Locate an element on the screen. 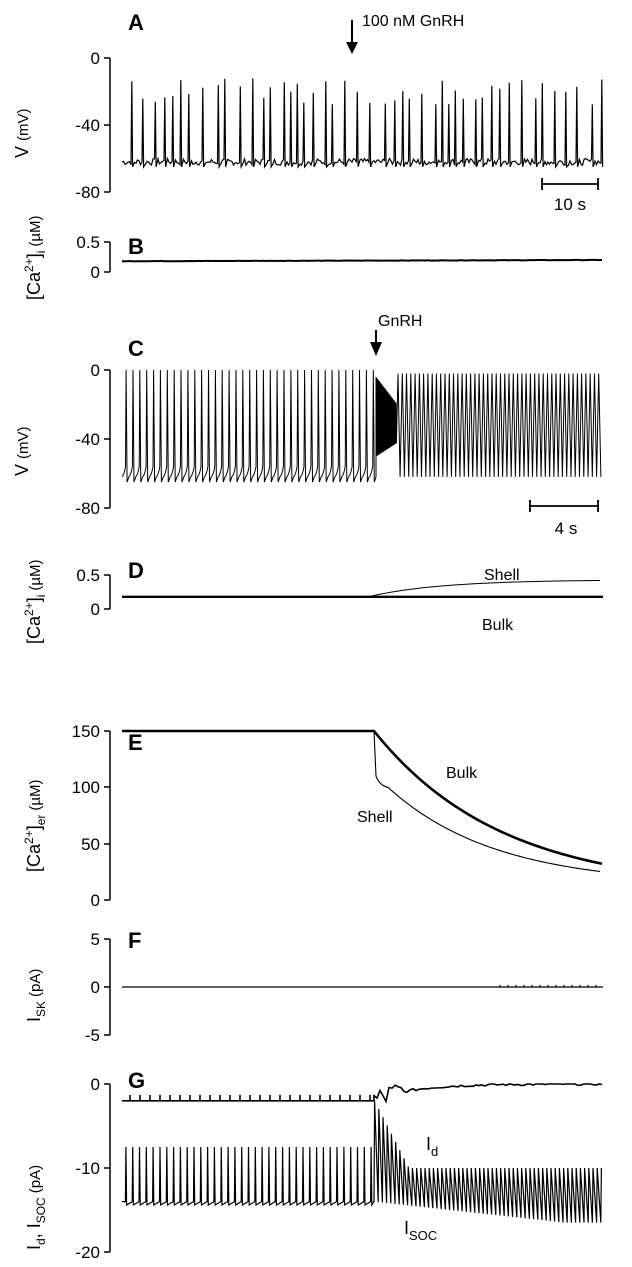  tick-f-5: 5 is located at coordinates (95, 939).